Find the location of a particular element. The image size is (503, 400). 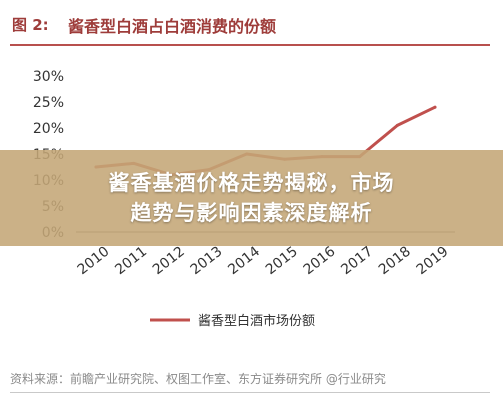

x-tick-label: 2010 is located at coordinates (94, 261).